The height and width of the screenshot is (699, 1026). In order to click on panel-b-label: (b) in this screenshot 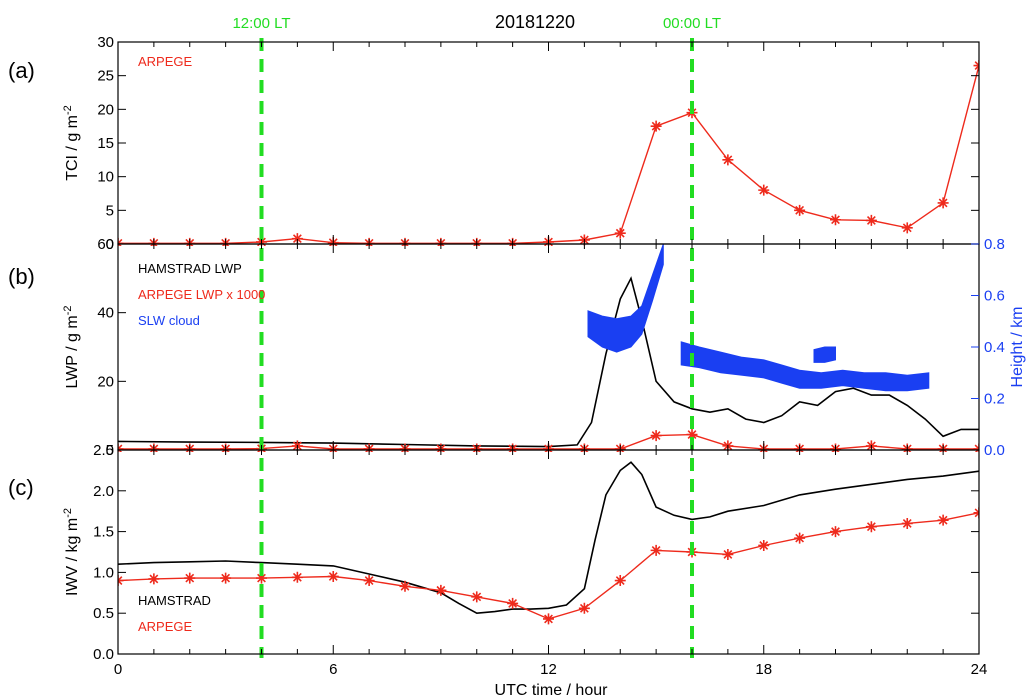, I will do `click(21, 276)`.